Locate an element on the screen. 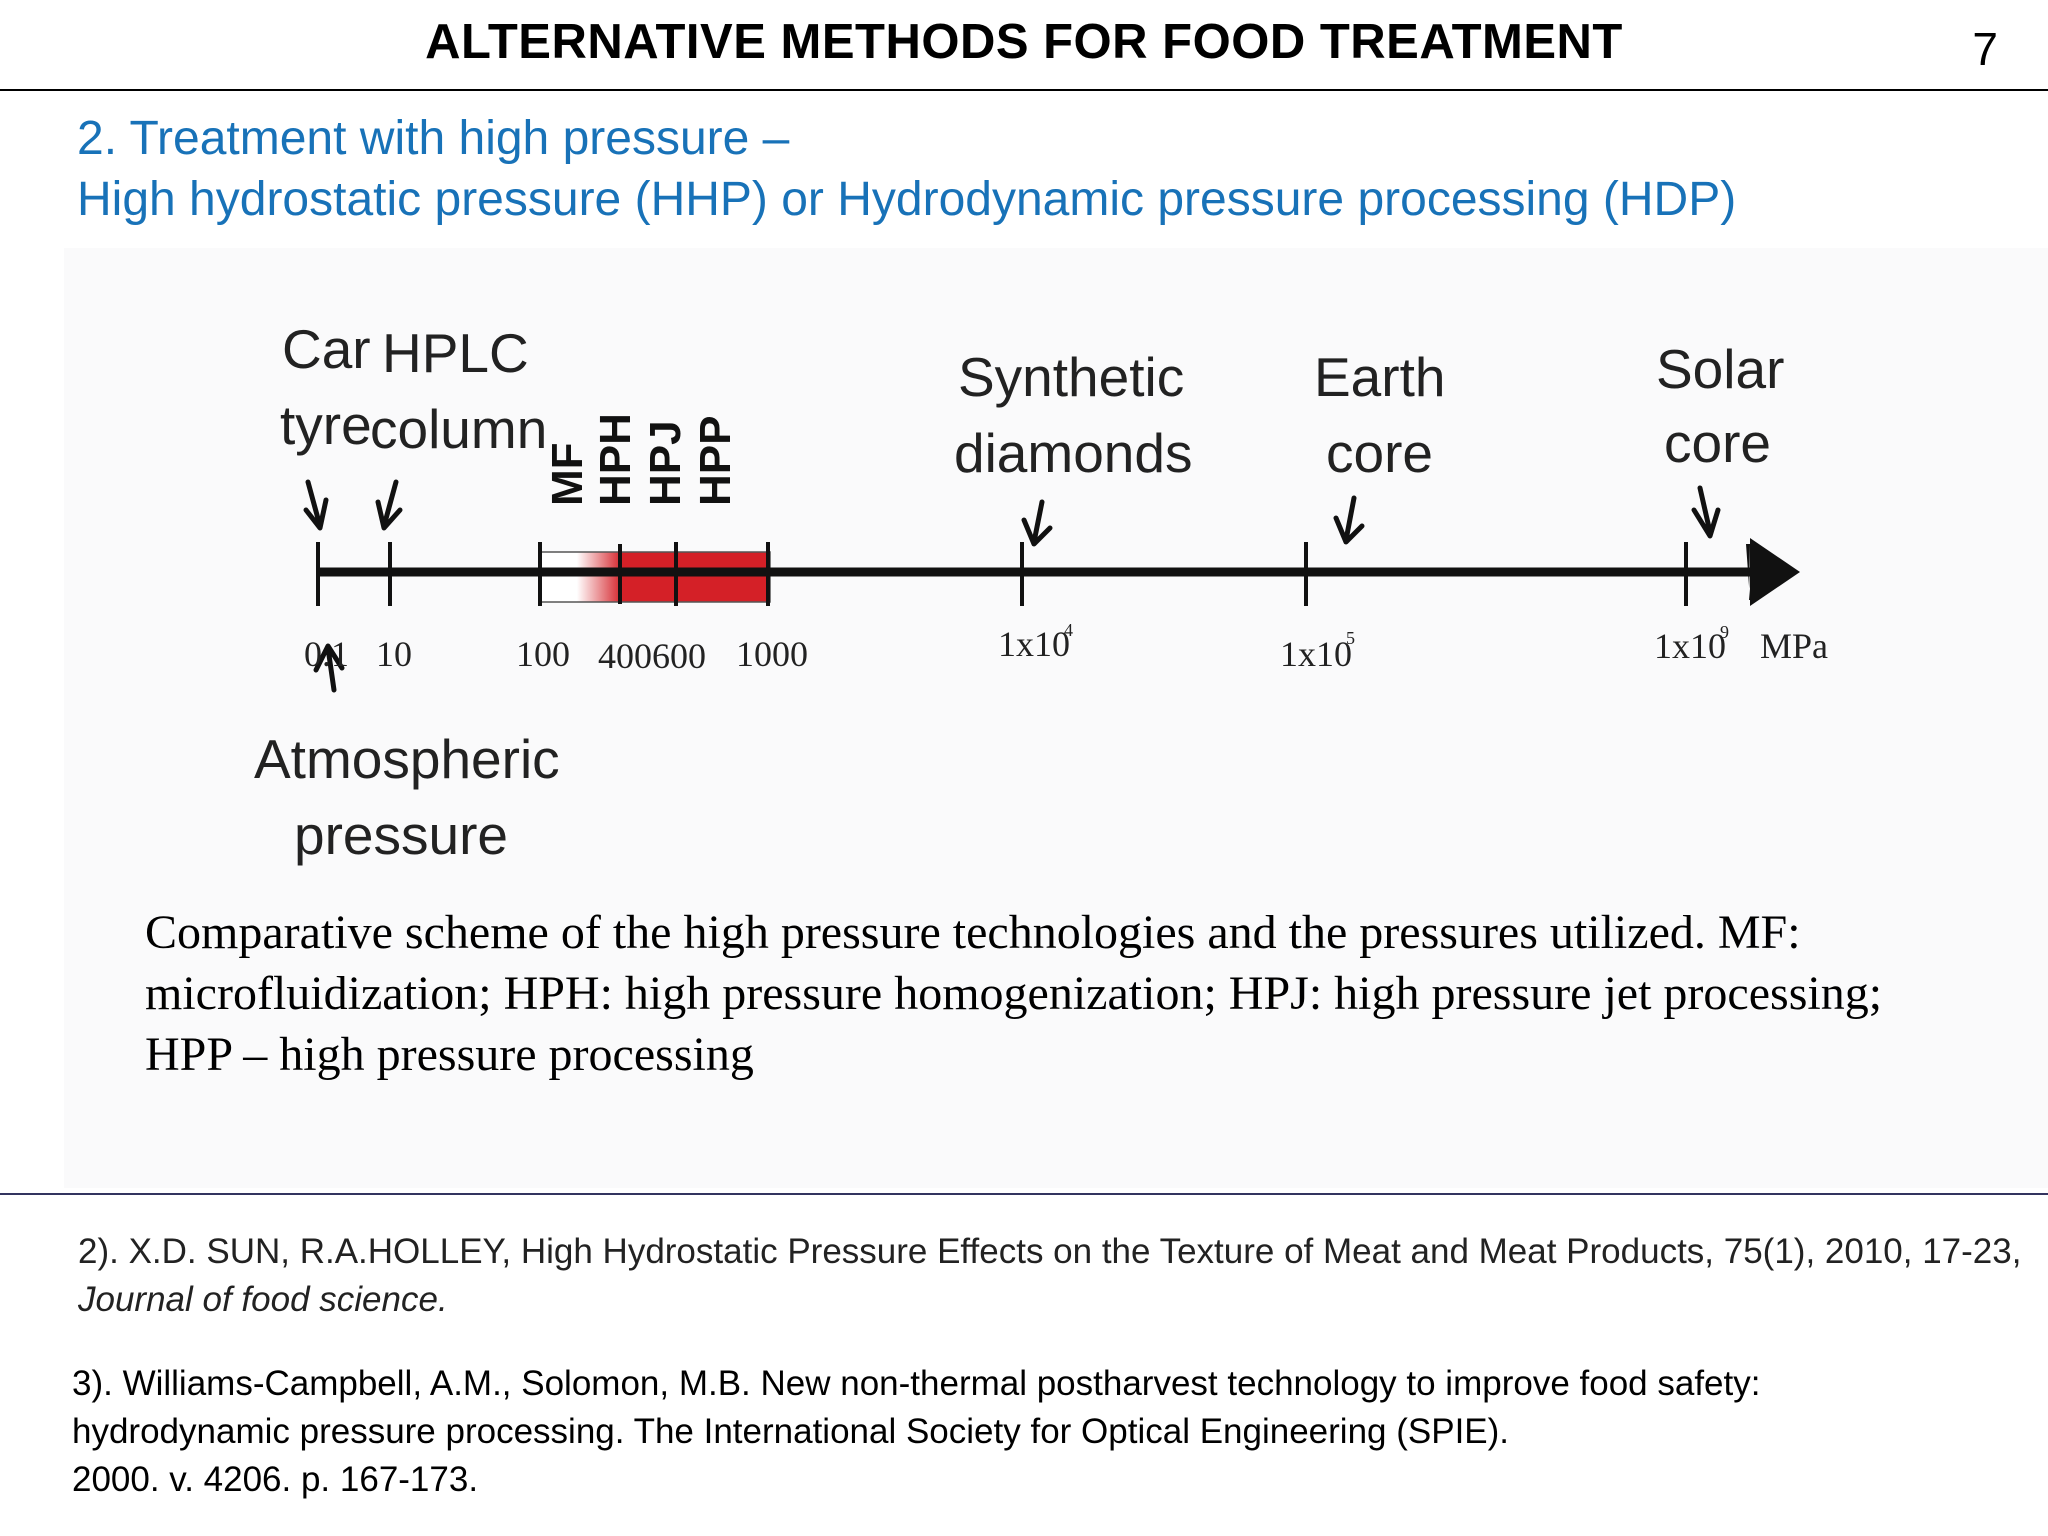 The image size is (2048, 1536). tick-label-1e4-exponent: 4 is located at coordinates (1068, 630).